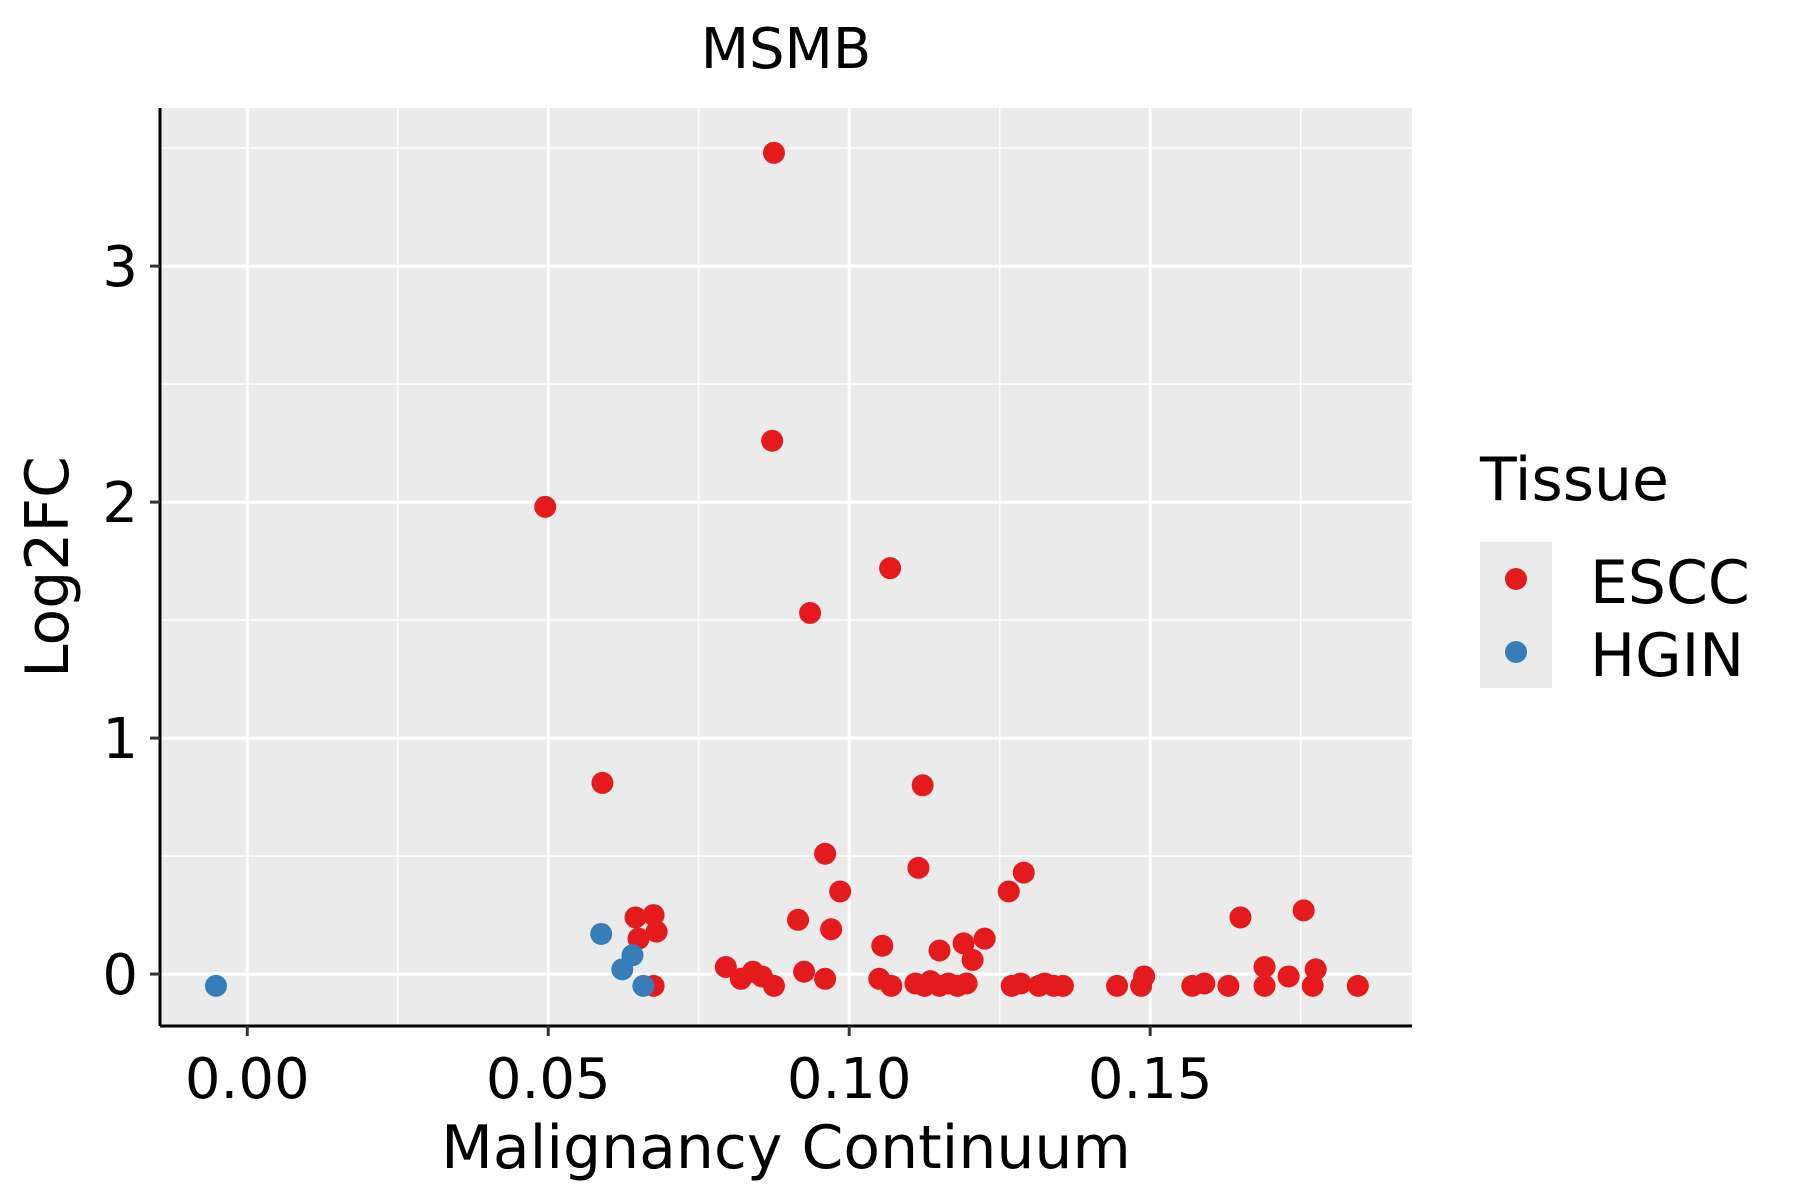  What do you see at coordinates (1516, 579) in the screenshot?
I see `legend-key-escc` at bounding box center [1516, 579].